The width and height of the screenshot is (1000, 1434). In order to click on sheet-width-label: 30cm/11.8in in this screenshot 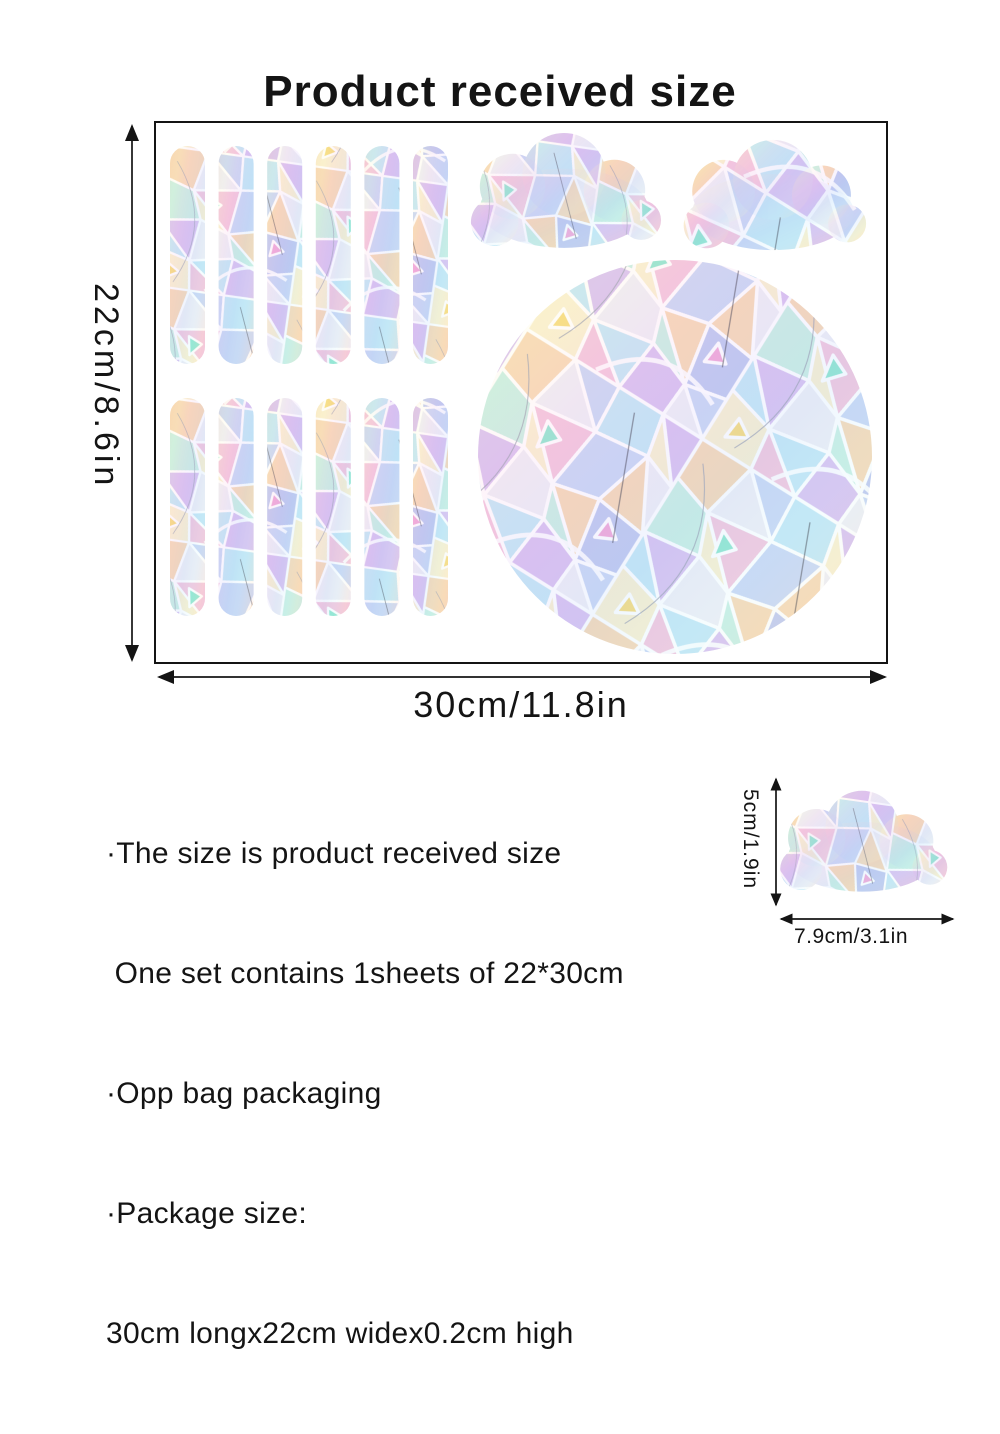, I will do `click(521, 704)`.